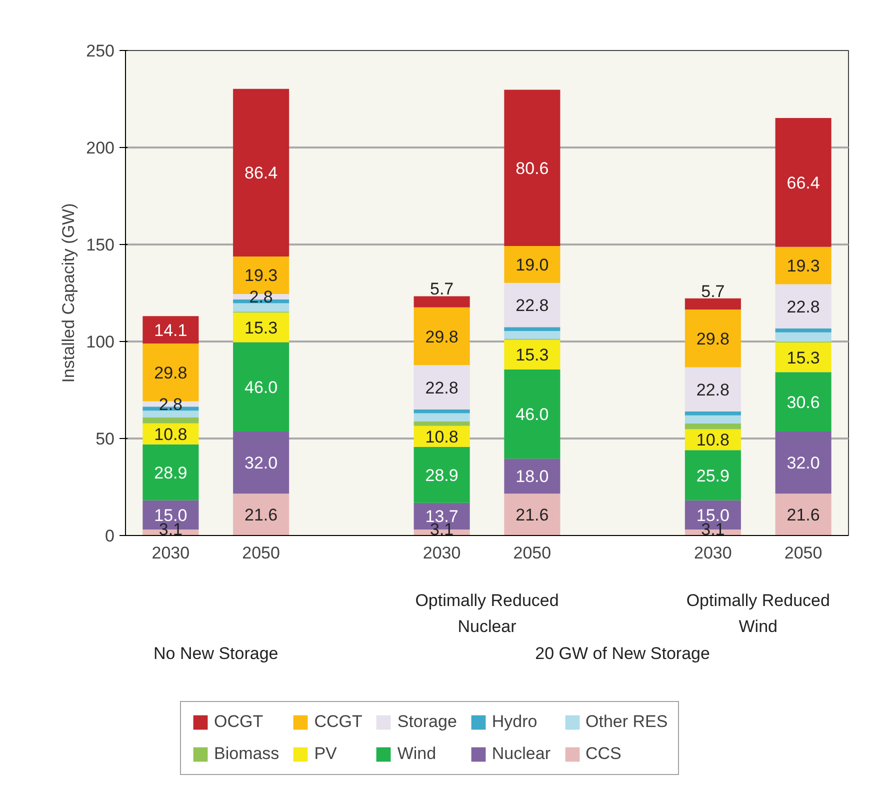 The height and width of the screenshot is (802, 884). I want to click on data-label: 30.6, so click(803, 402).